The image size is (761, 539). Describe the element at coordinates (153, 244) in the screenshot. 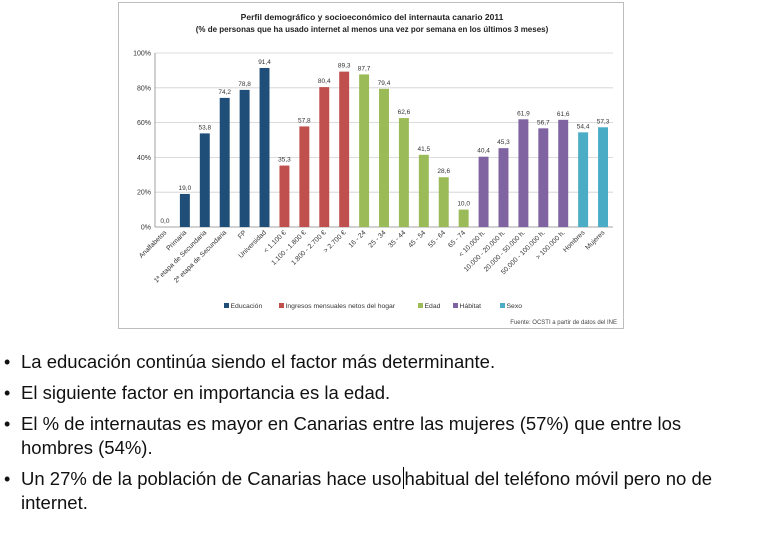

I see `x-tick-label: Analfabetos` at that location.